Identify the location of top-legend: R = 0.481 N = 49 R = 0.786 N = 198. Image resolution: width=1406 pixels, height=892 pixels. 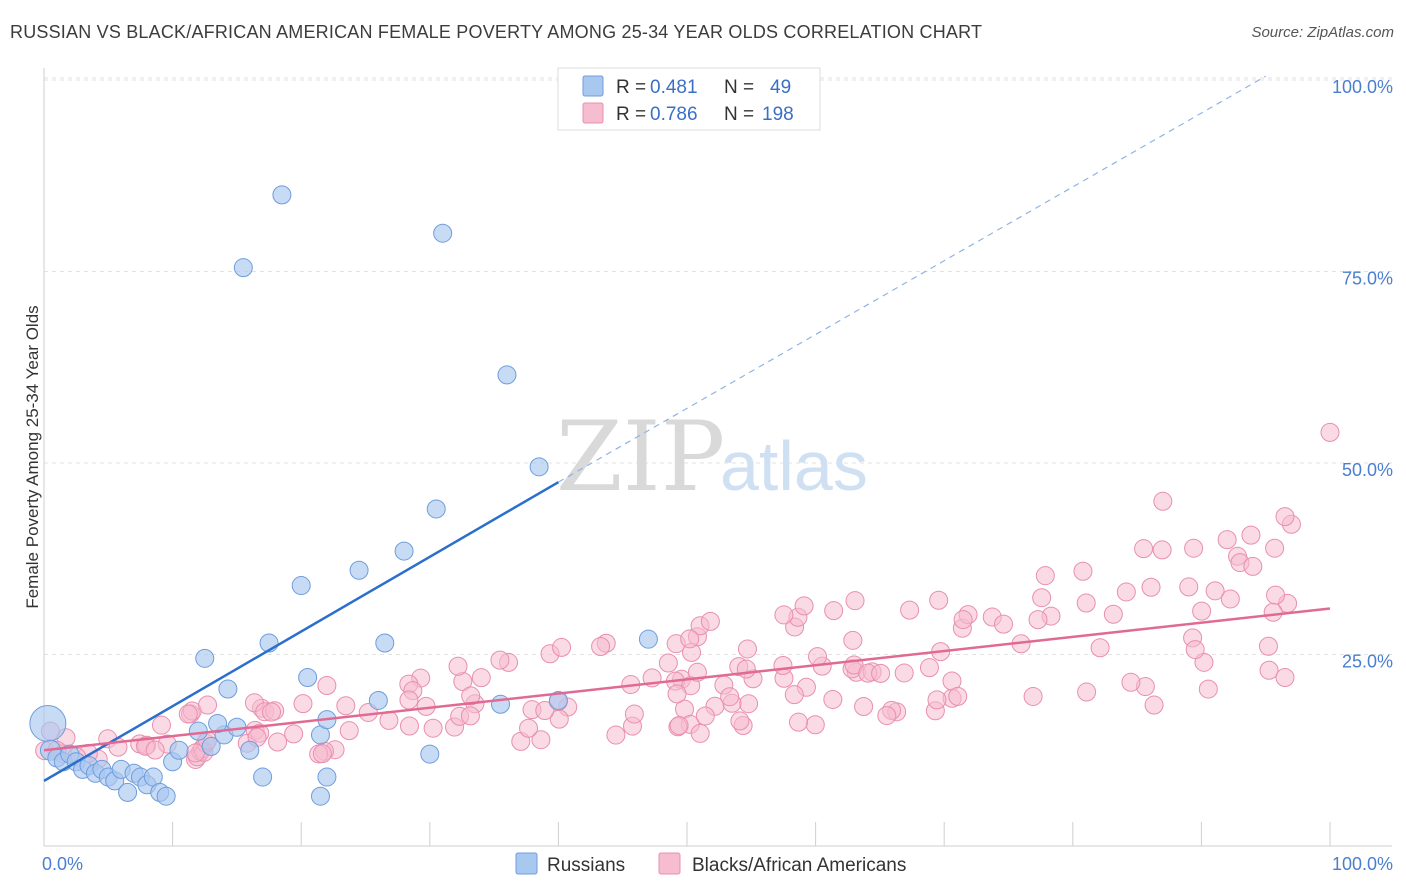
(689, 99).